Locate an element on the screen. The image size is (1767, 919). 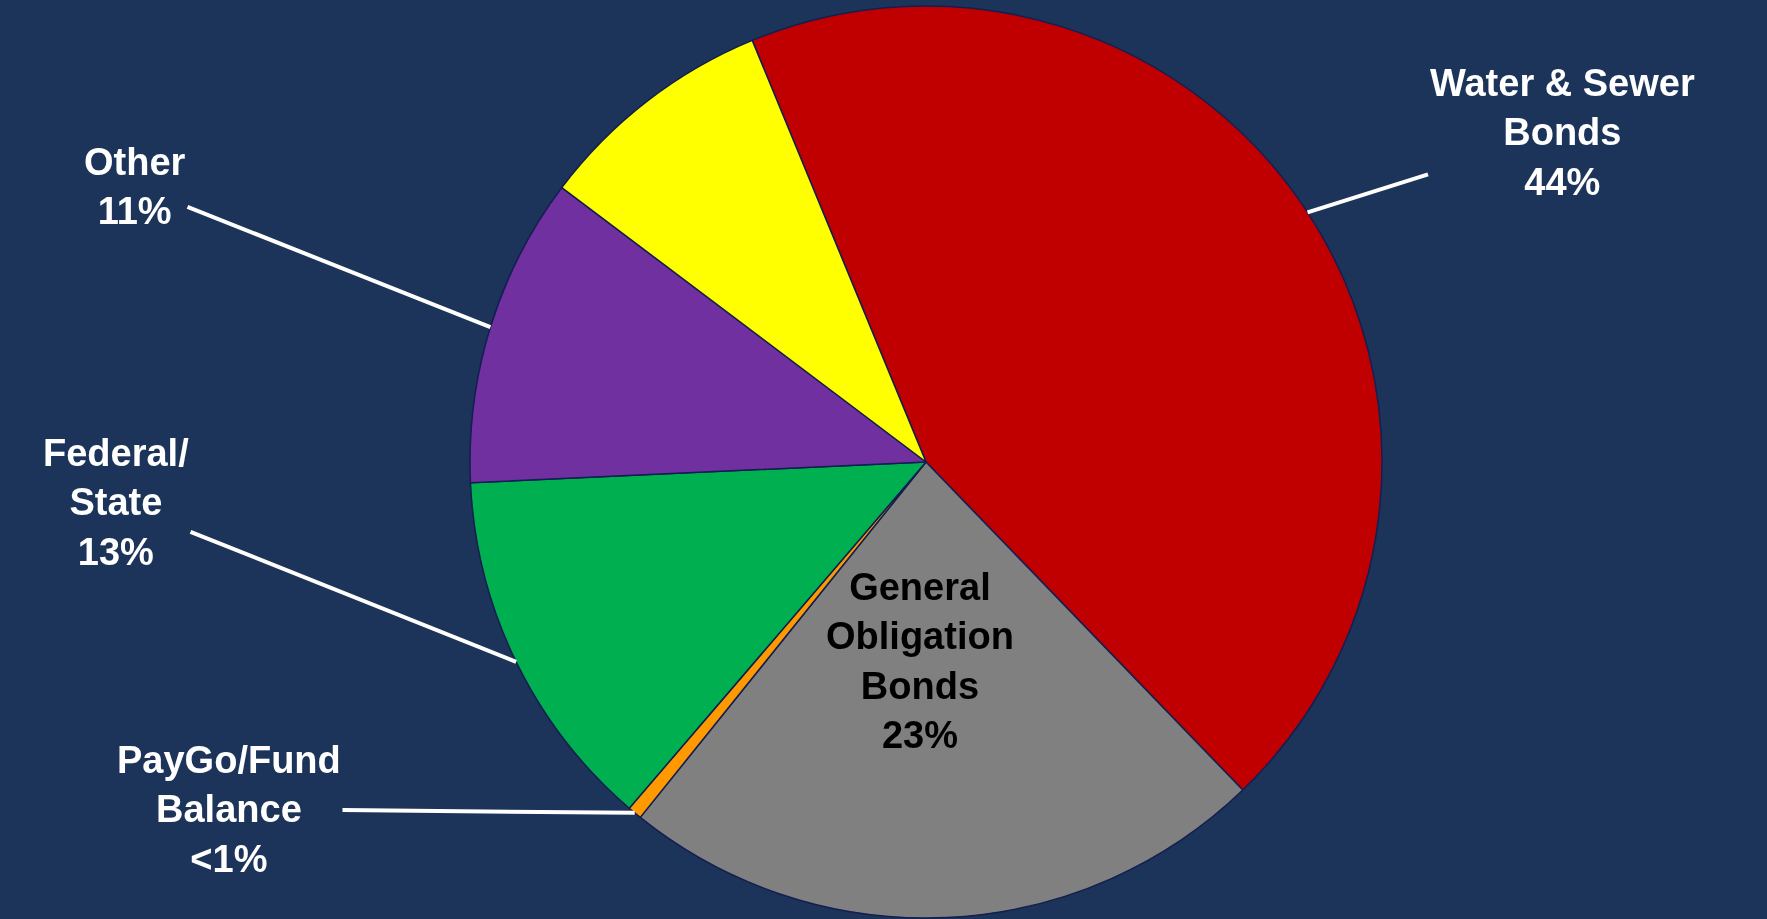
data-label: 13% is located at coordinates (115, 551).